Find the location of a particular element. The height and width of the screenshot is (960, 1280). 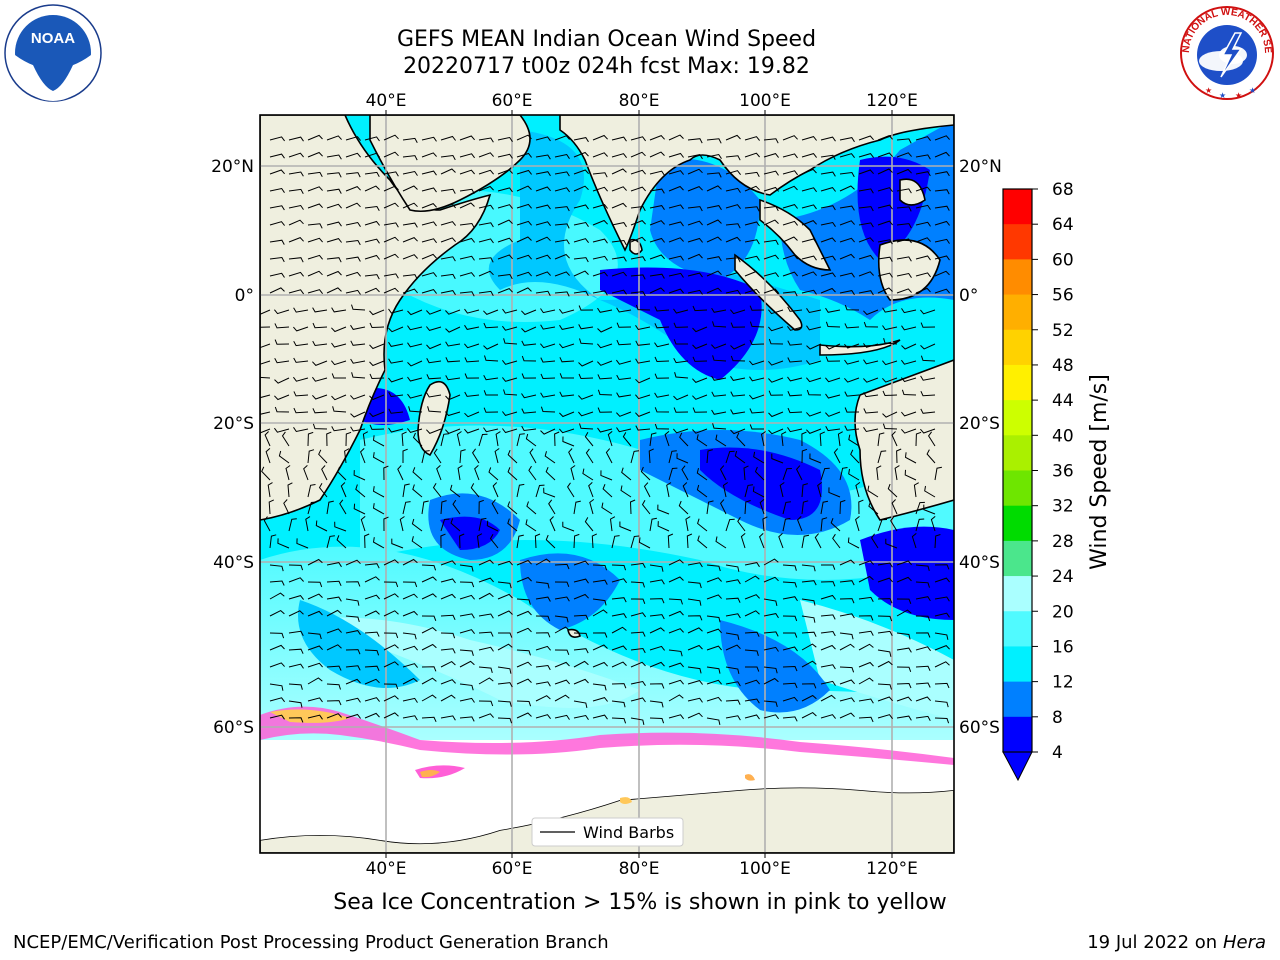

colorbar-tick-label: 32 is located at coordinates (1063, 507).